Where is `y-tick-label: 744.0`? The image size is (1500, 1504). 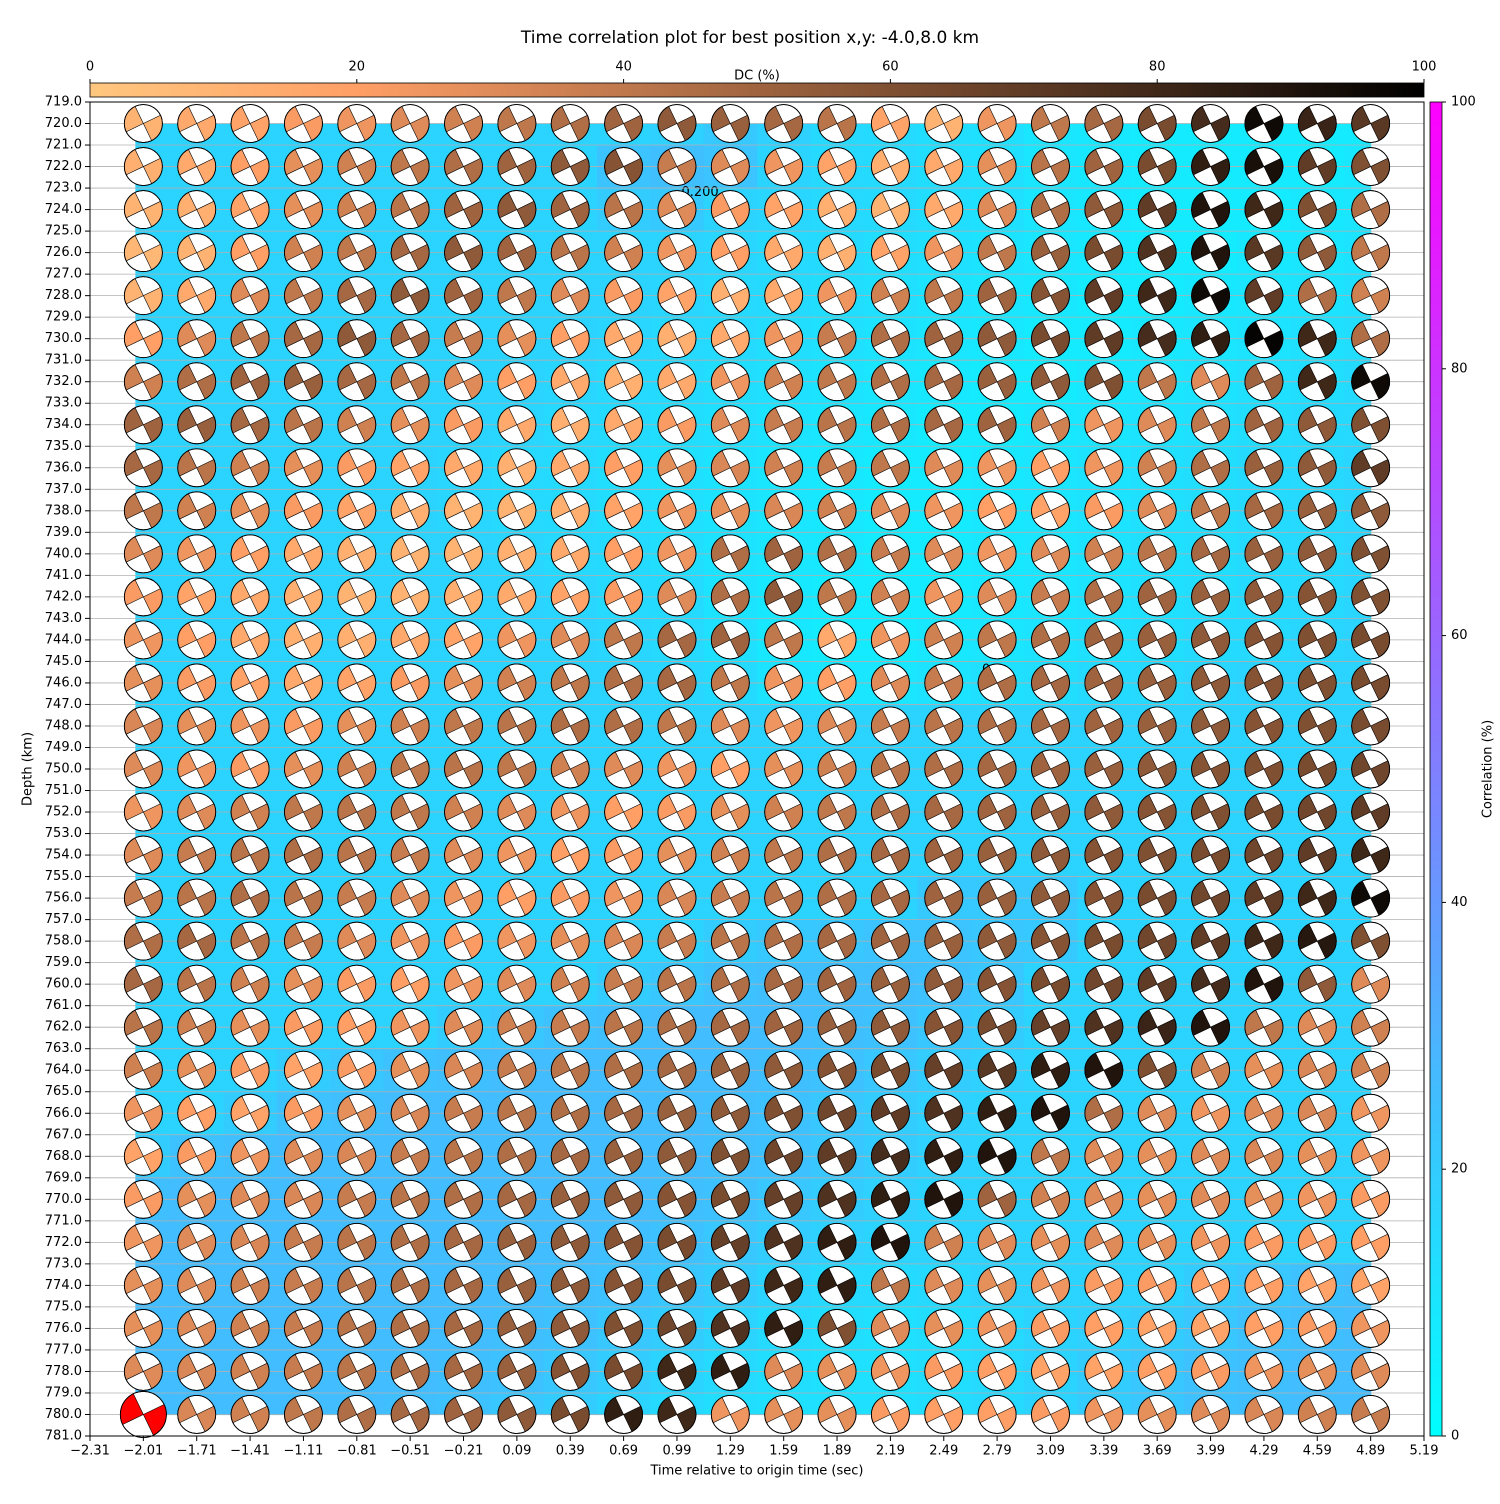 y-tick-label: 744.0 is located at coordinates (63, 639).